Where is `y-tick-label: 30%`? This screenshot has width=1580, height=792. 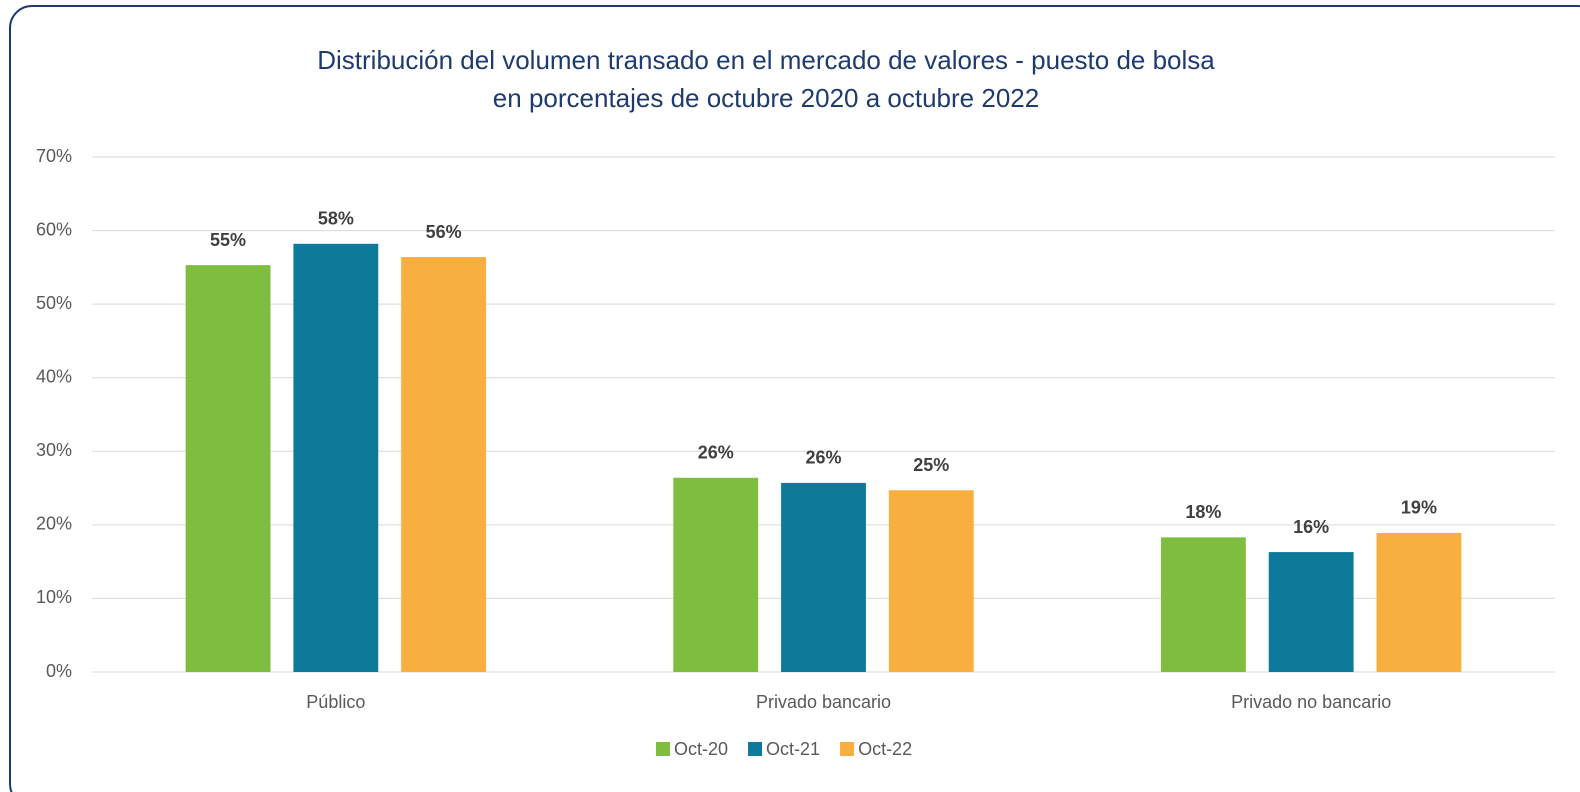
y-tick-label: 30% is located at coordinates (54, 450).